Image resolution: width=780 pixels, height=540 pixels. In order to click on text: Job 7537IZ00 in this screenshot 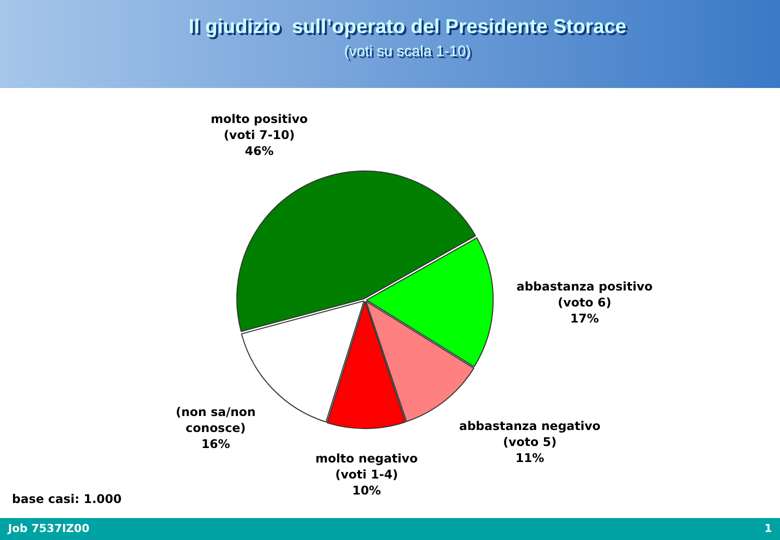, I will do `click(49, 528)`.